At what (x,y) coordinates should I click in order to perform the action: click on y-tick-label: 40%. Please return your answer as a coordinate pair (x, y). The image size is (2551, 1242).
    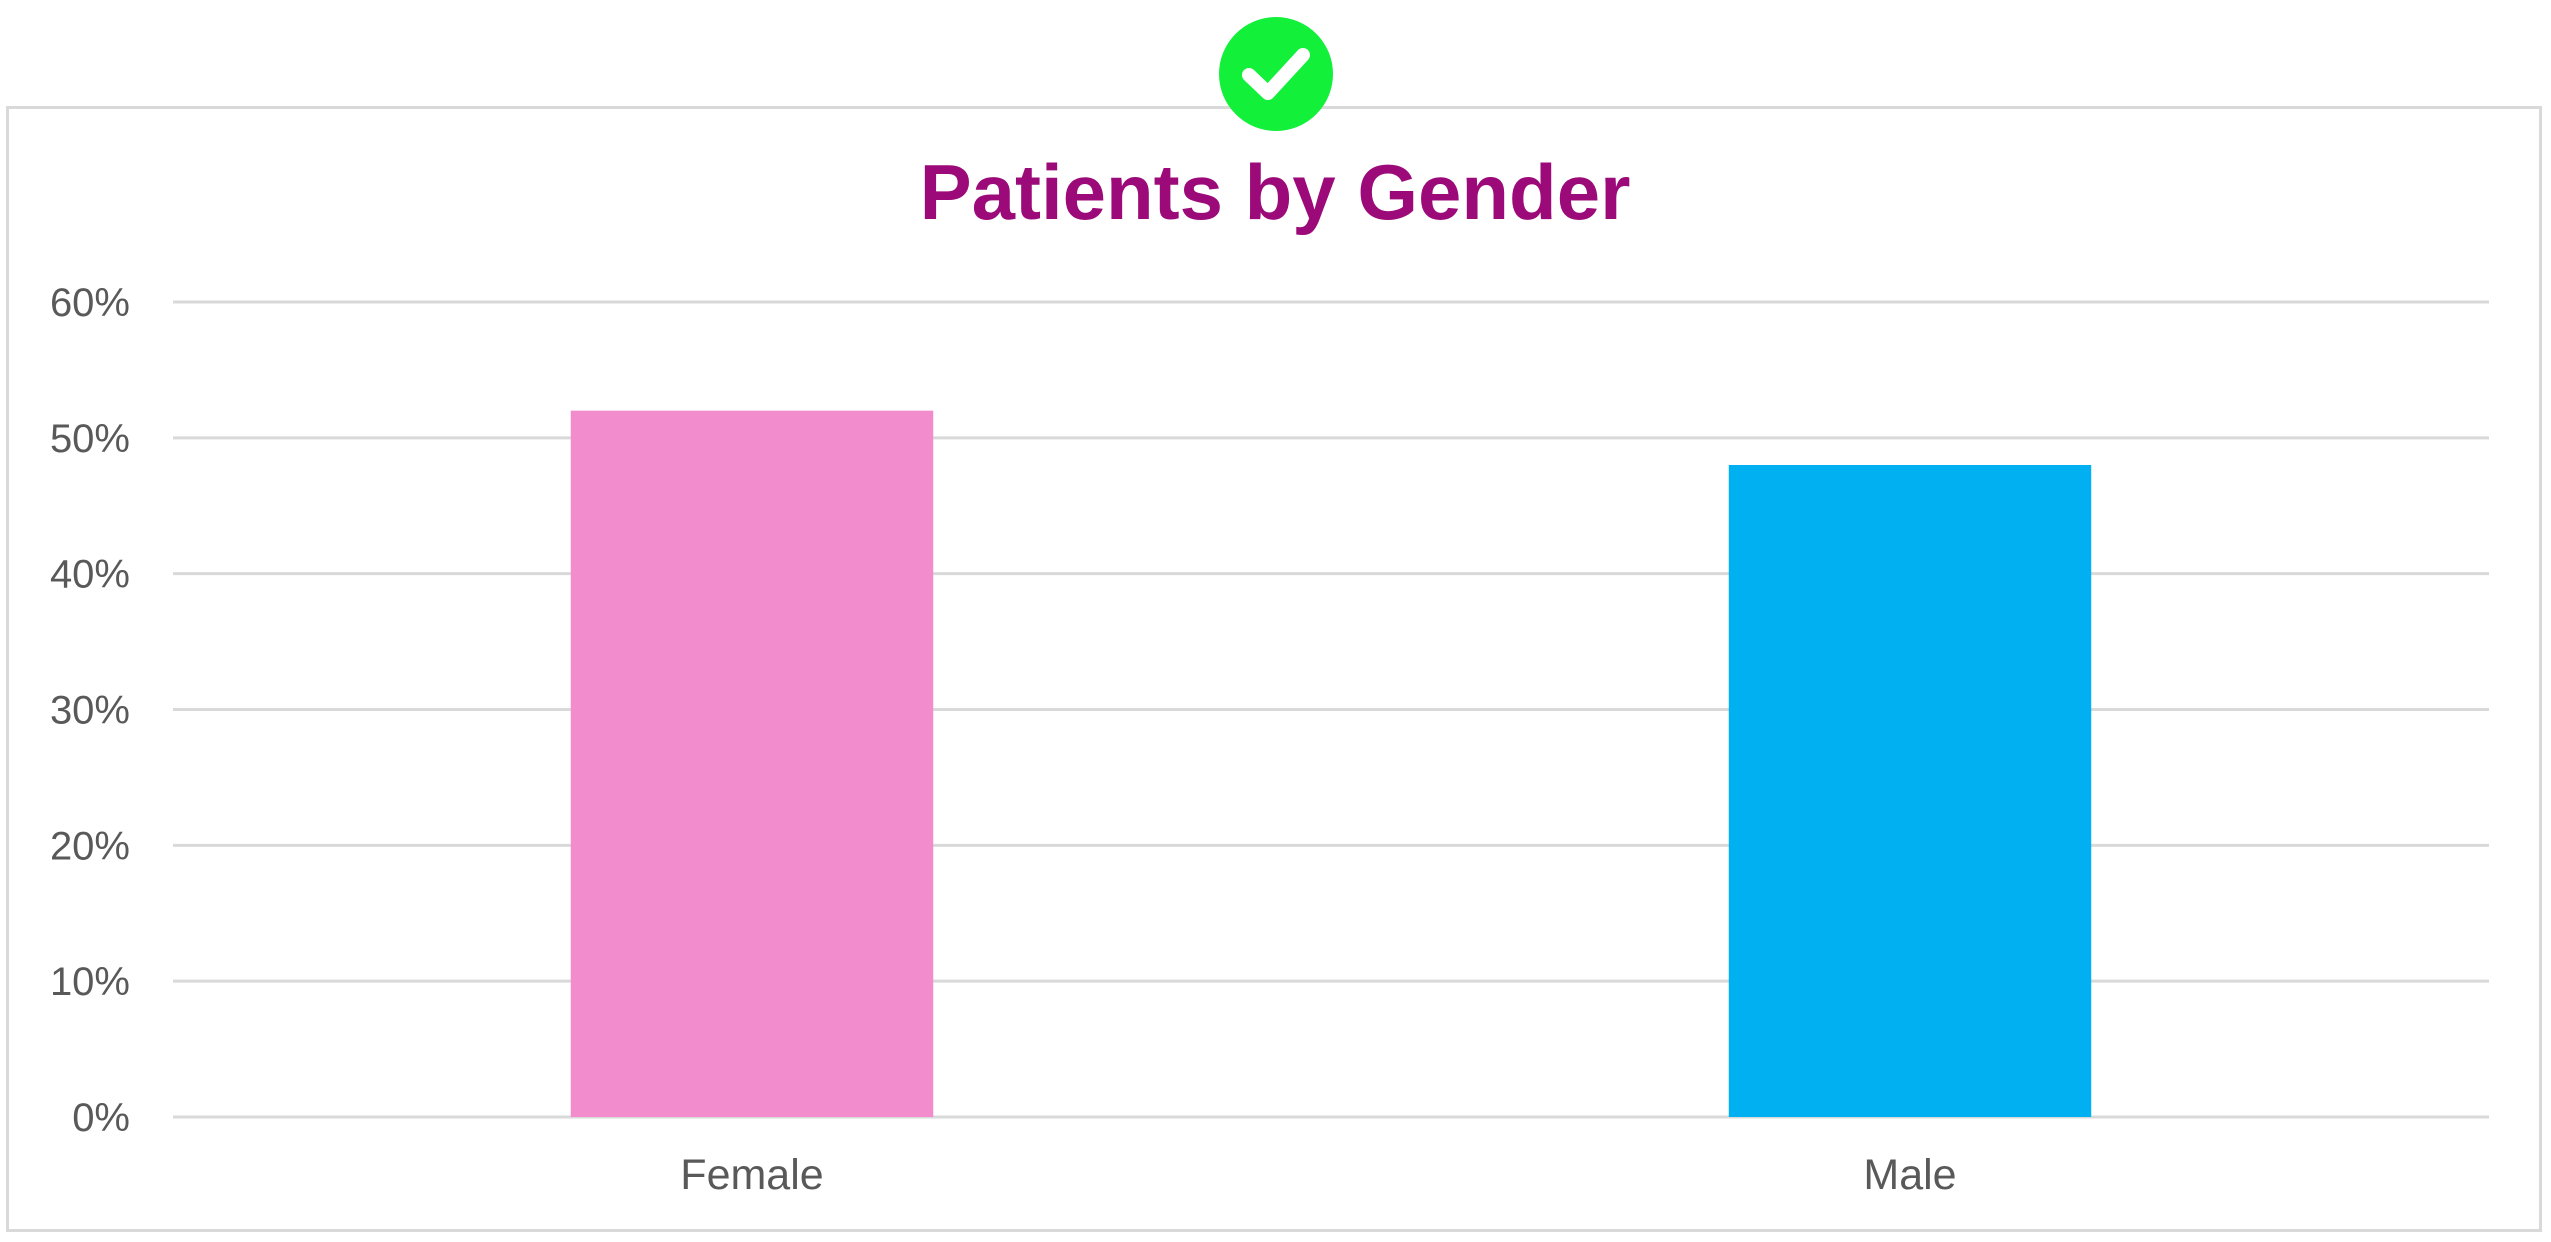
    Looking at the image, I should click on (90, 575).